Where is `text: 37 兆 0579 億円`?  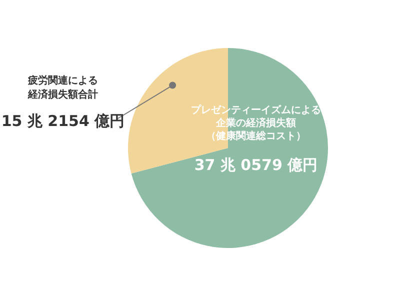
text: 37 兆 0579 億円 is located at coordinates (256, 165).